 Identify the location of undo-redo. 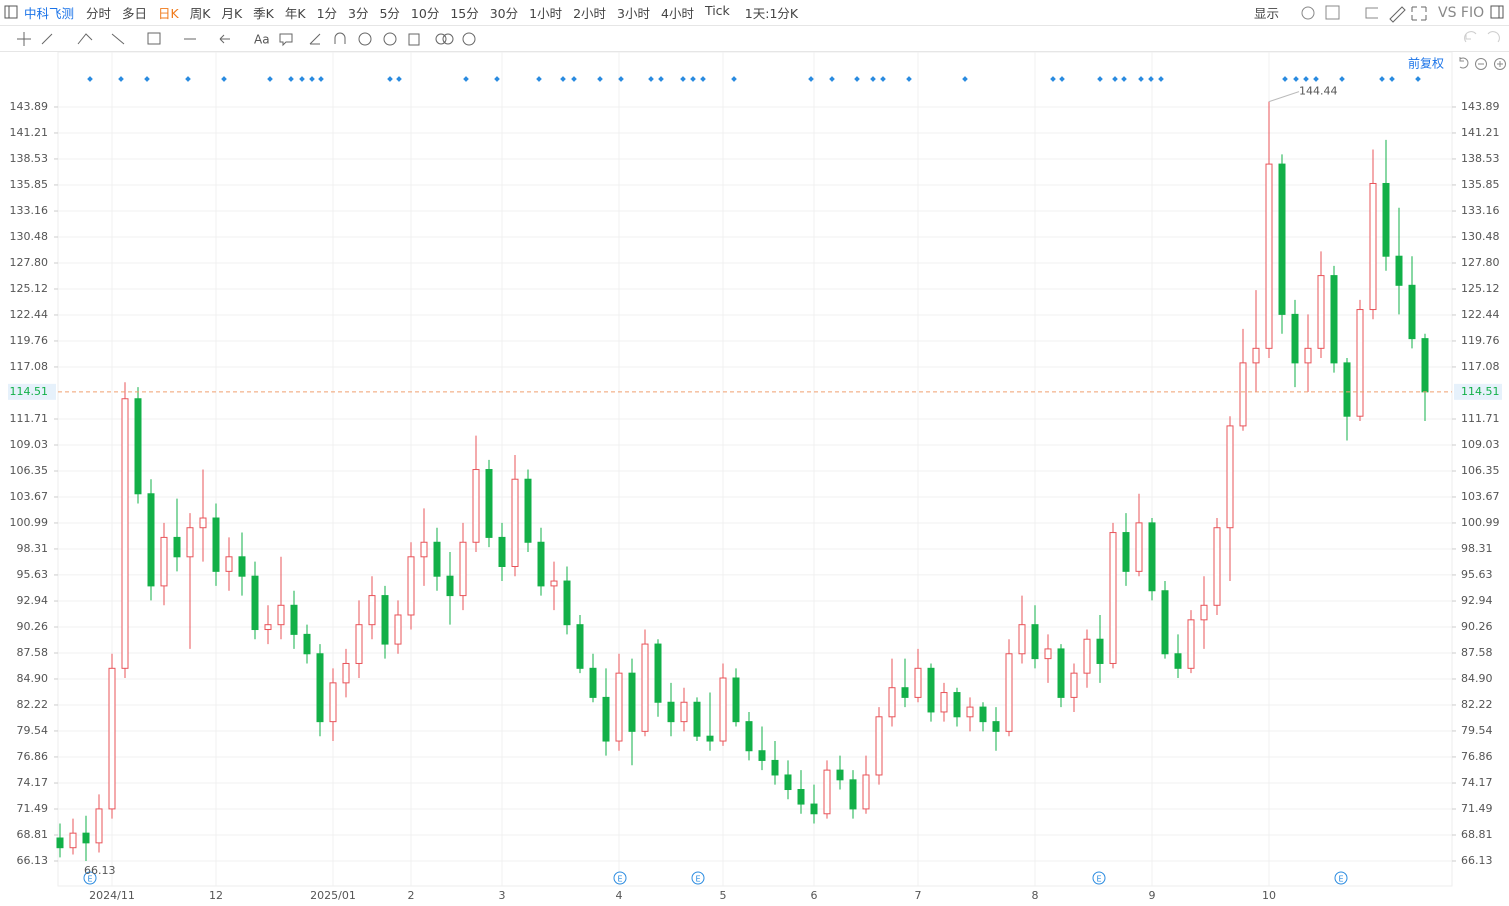
(1483, 38).